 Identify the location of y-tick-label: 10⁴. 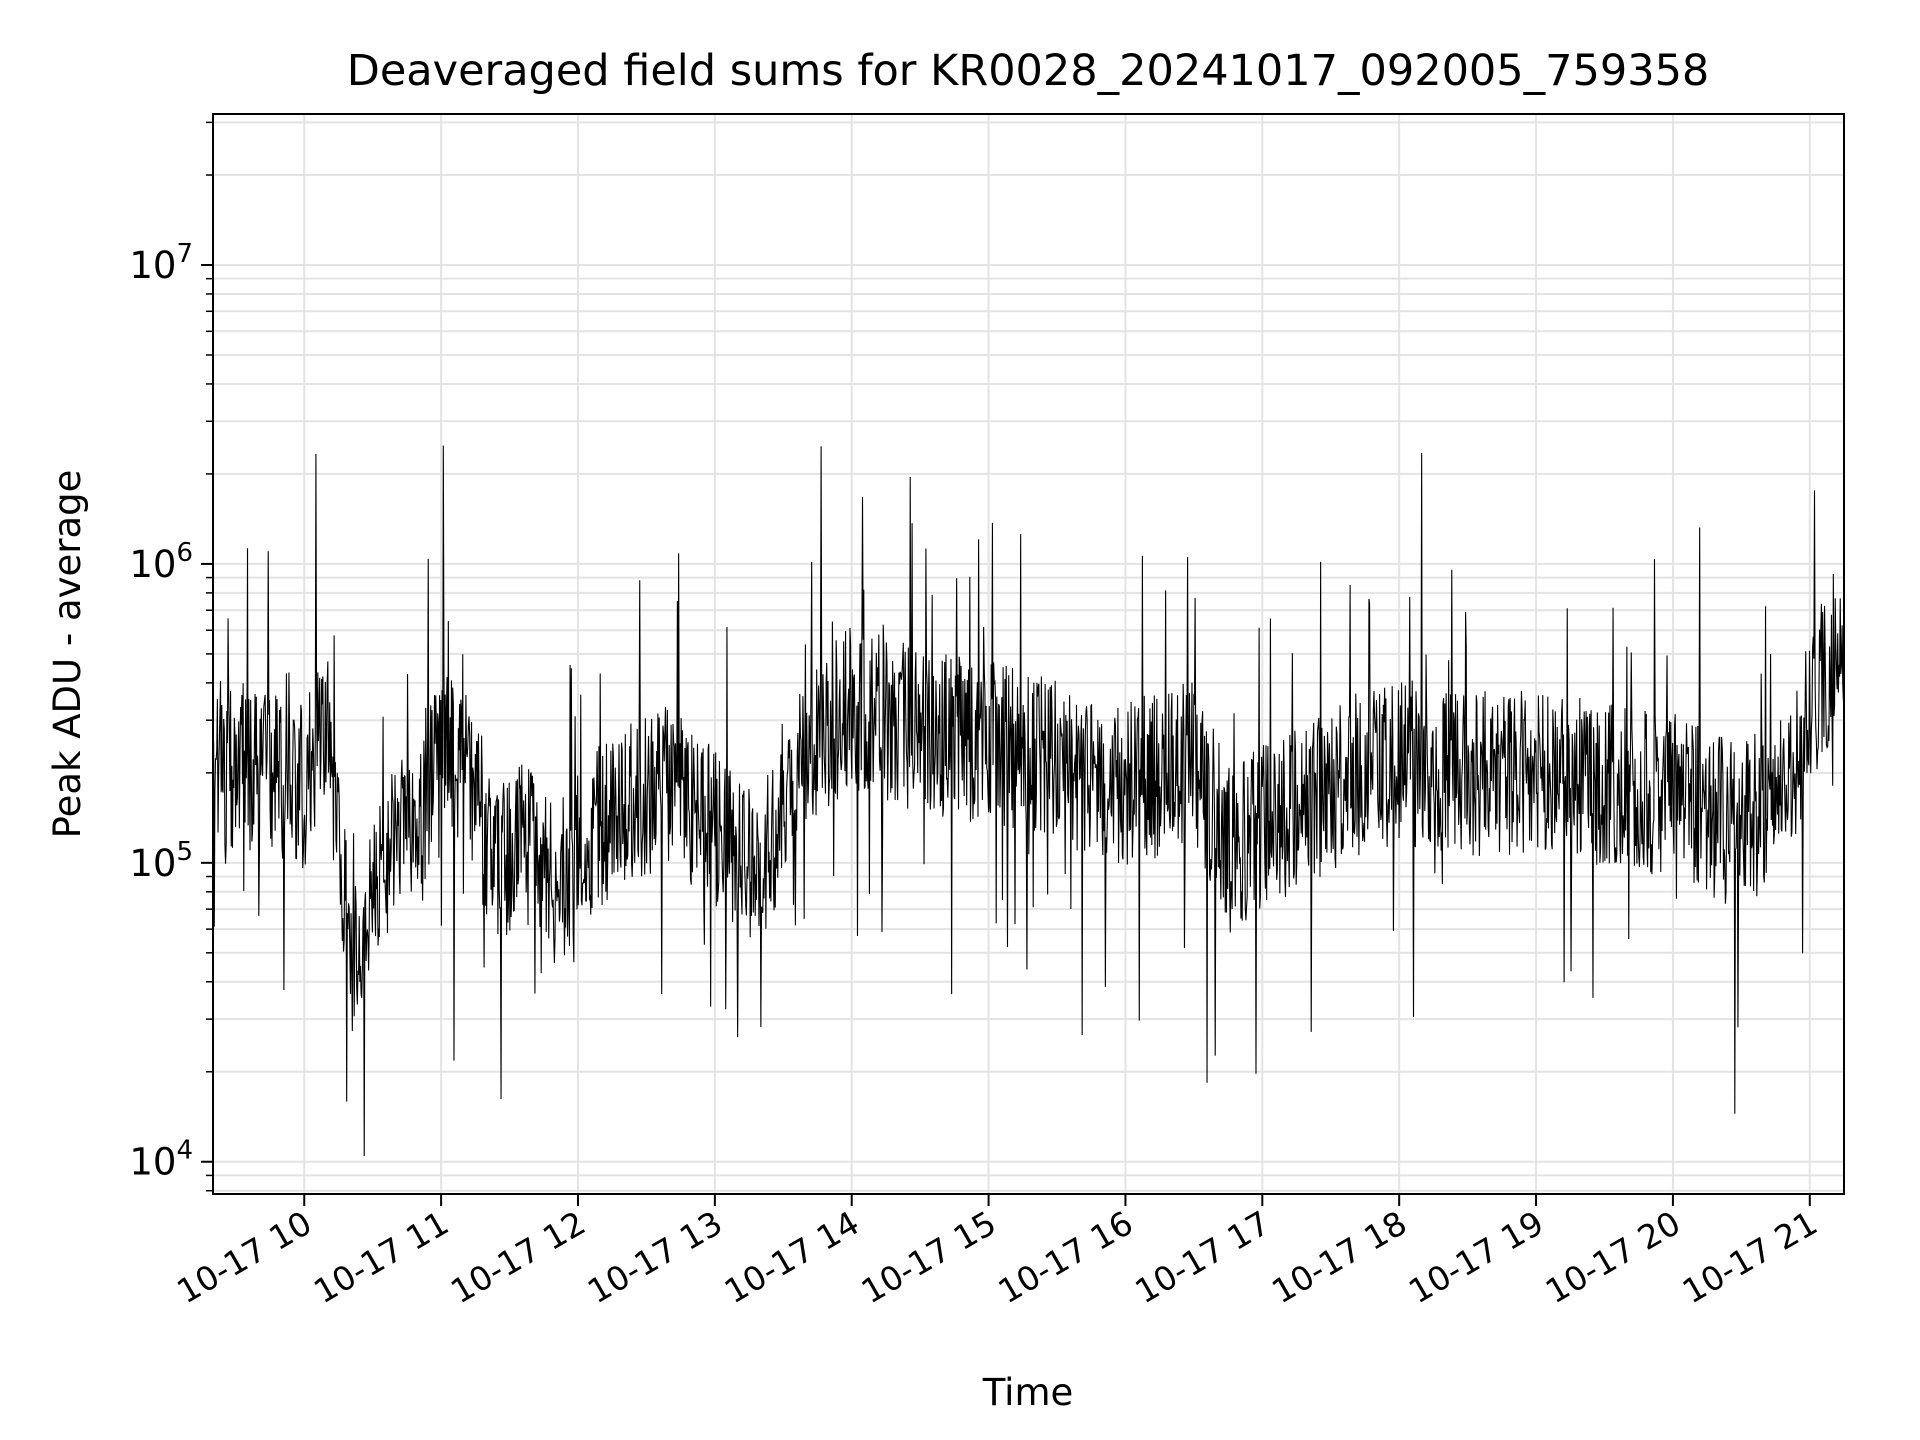
(161, 1160).